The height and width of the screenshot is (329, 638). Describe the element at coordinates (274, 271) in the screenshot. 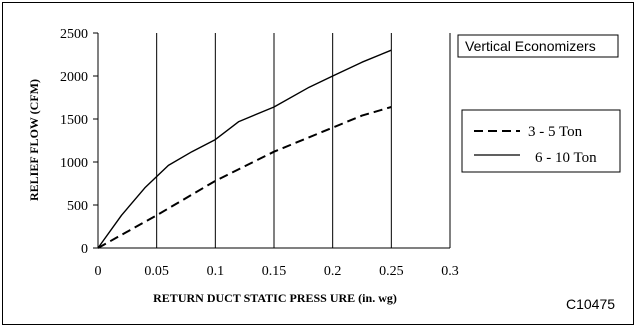

I see `x-tick-label: 0.15` at that location.